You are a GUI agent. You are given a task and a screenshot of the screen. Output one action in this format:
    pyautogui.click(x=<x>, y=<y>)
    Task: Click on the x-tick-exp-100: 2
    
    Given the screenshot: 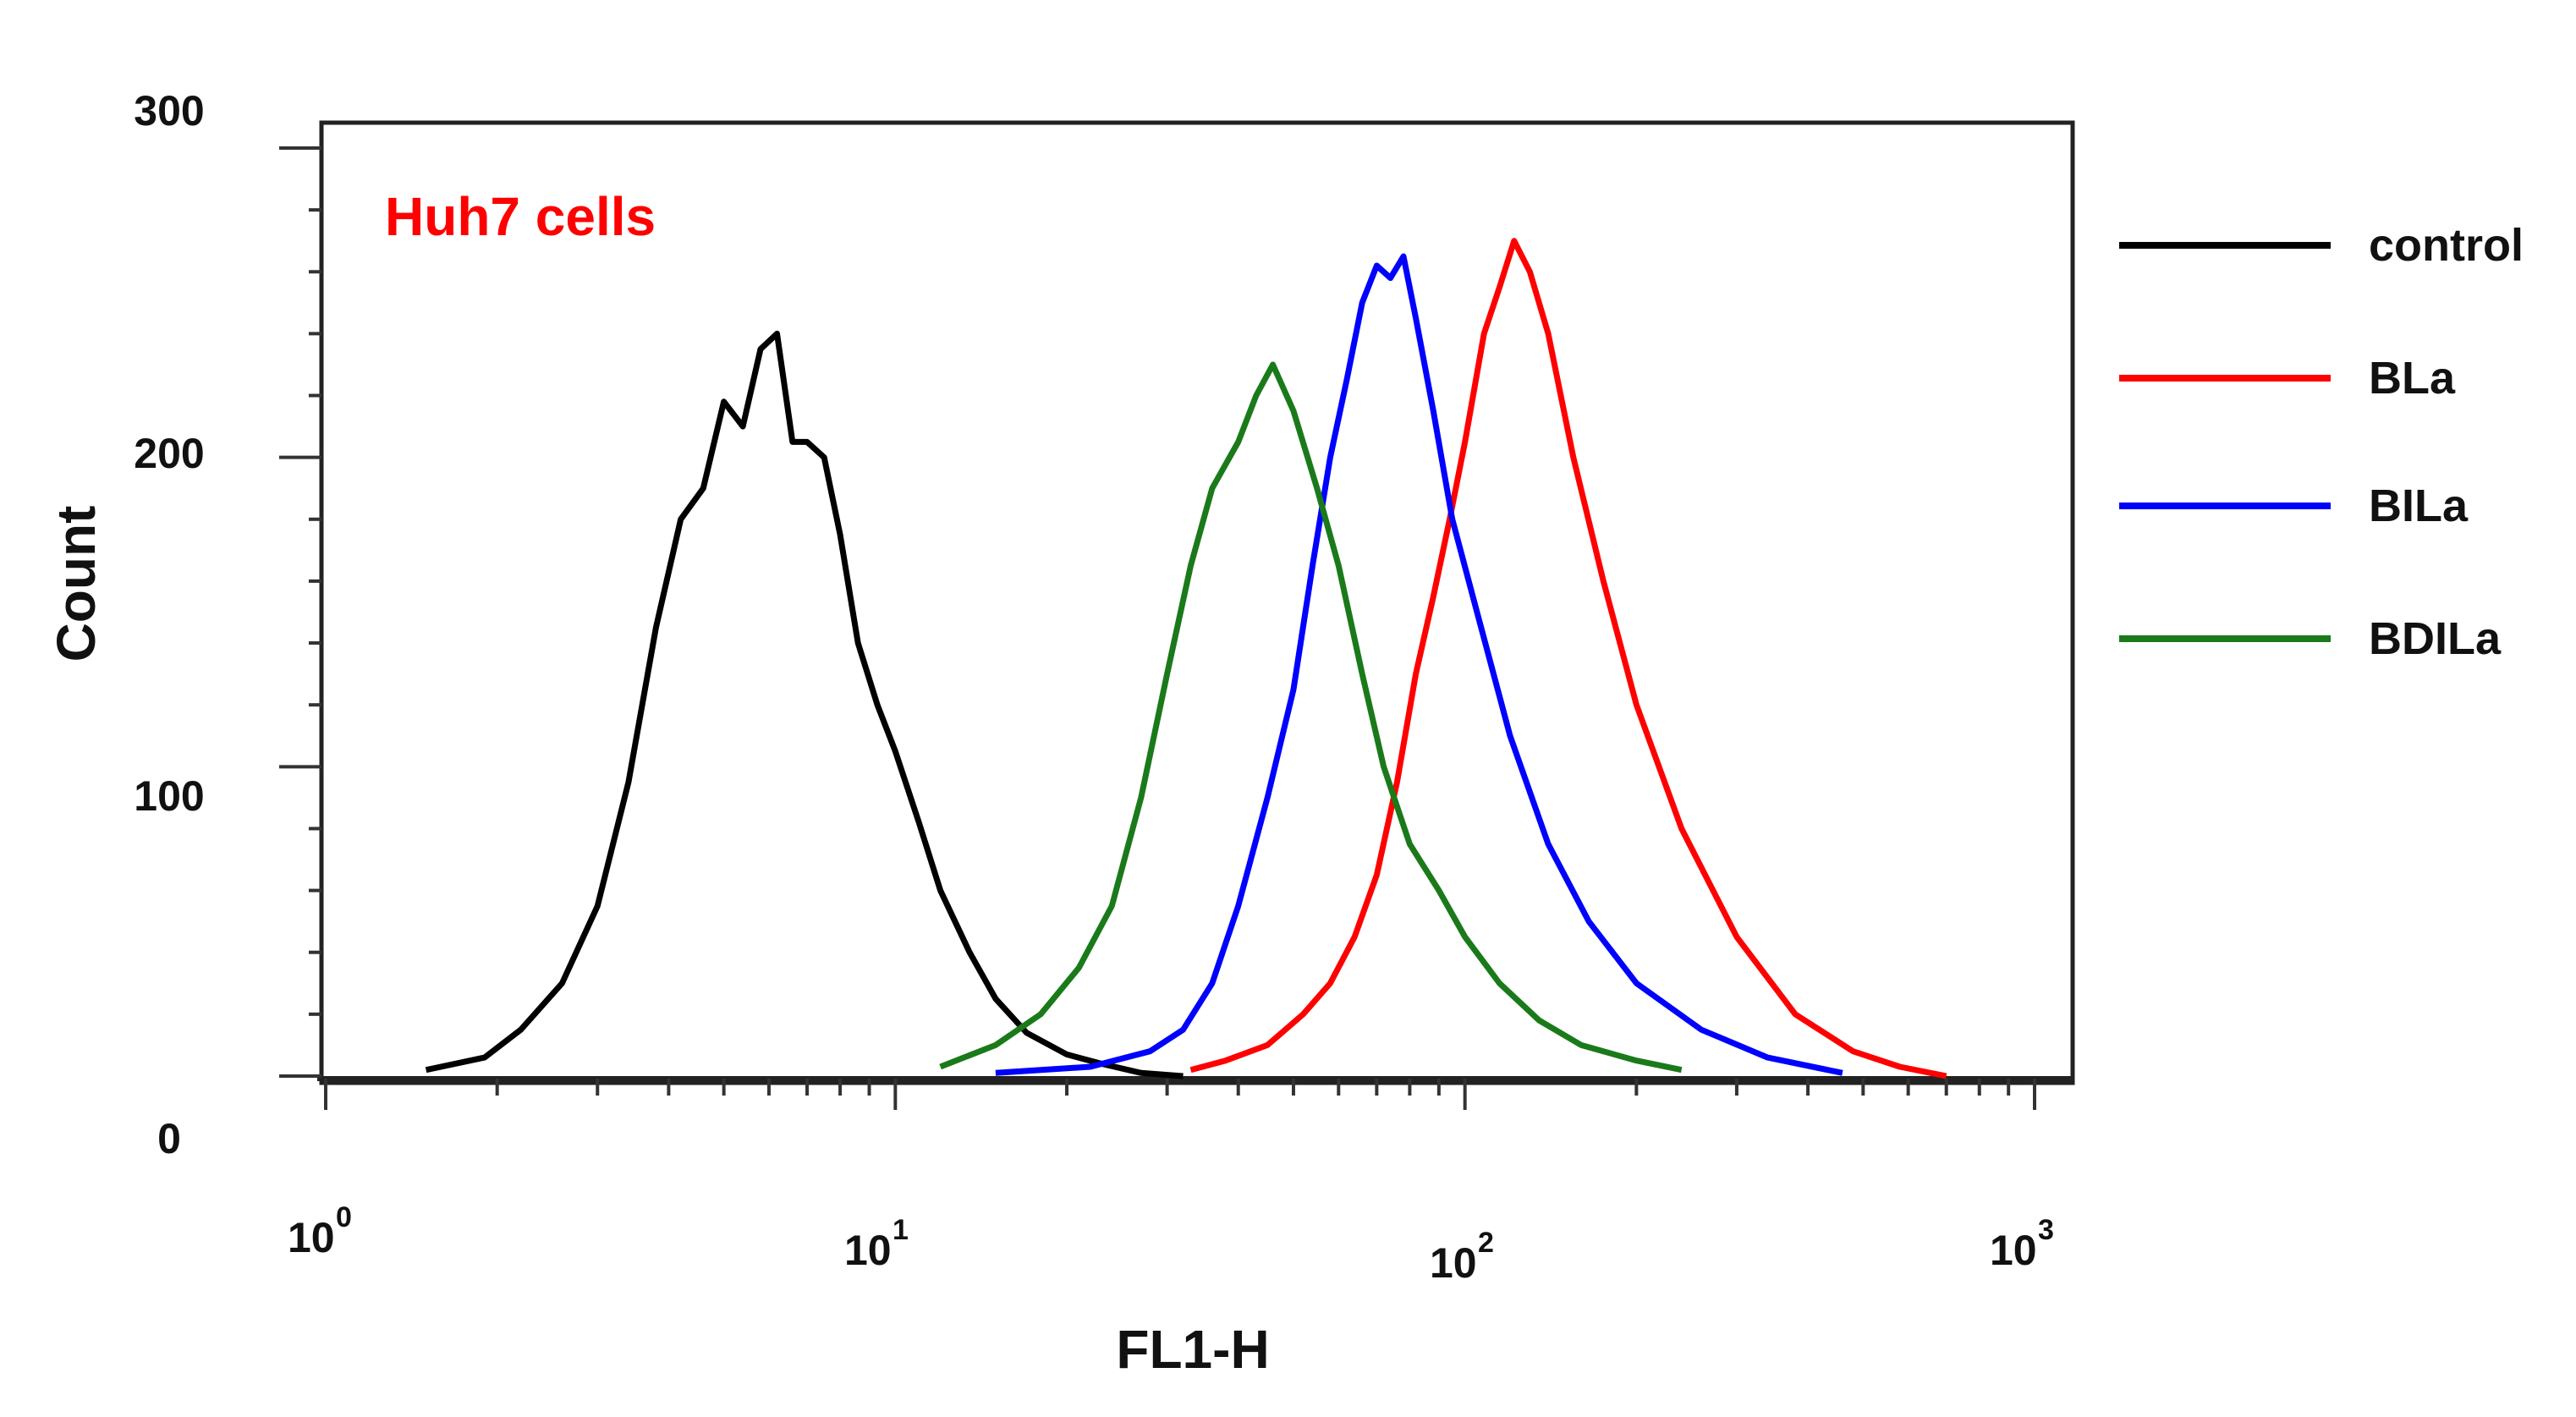 What is the action you would take?
    pyautogui.click(x=1486, y=1243)
    